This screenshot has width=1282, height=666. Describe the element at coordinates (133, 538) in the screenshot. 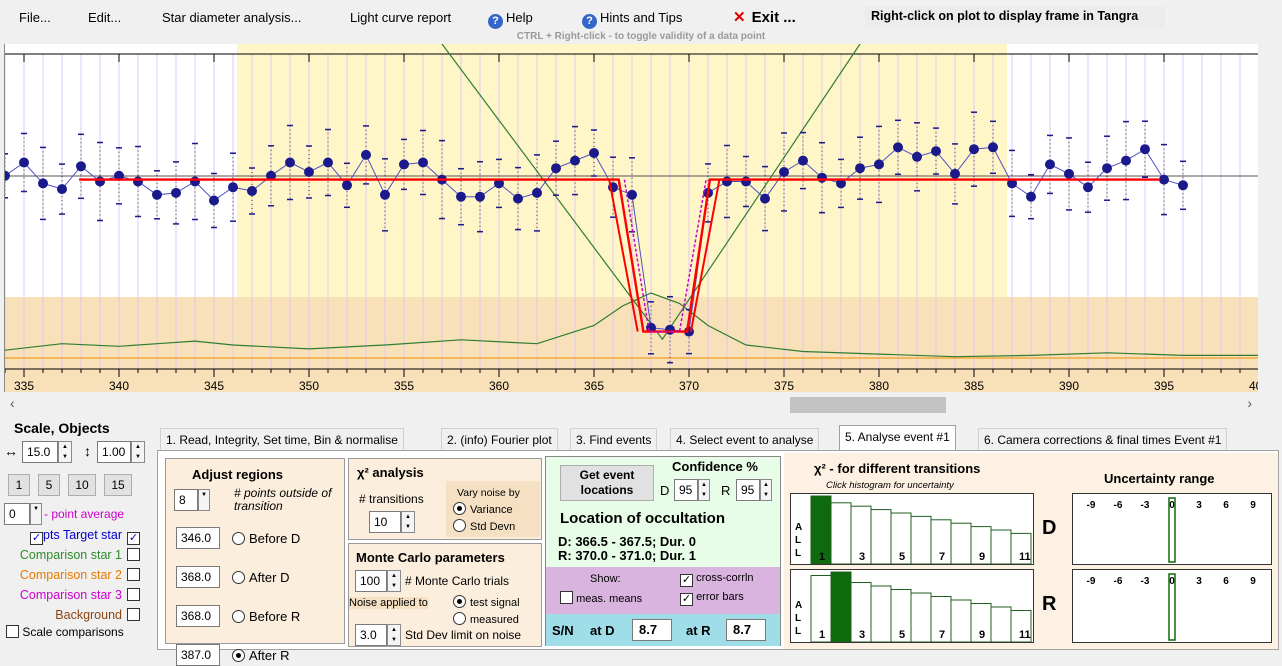

I see `object-checkbox: ✓` at that location.